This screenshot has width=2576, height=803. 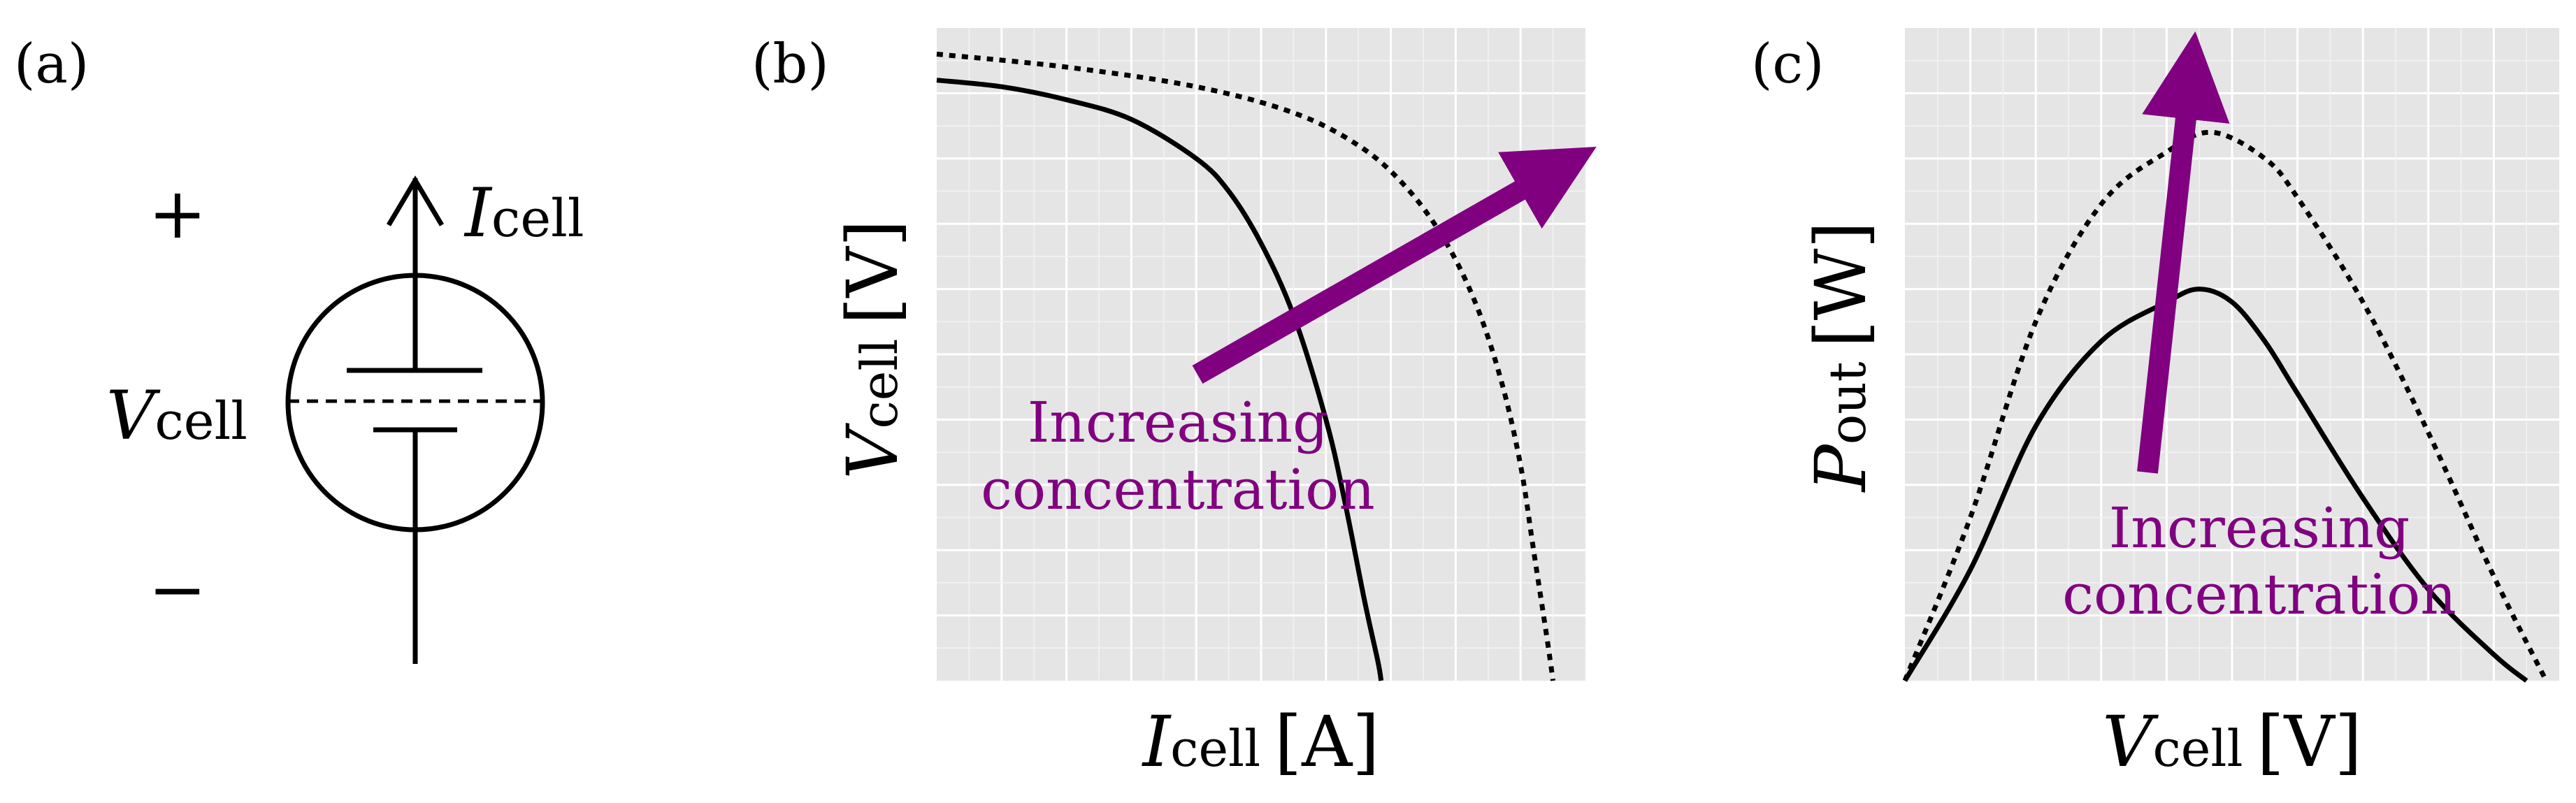 I want to click on current-label-sub: cell, so click(x=537, y=219).